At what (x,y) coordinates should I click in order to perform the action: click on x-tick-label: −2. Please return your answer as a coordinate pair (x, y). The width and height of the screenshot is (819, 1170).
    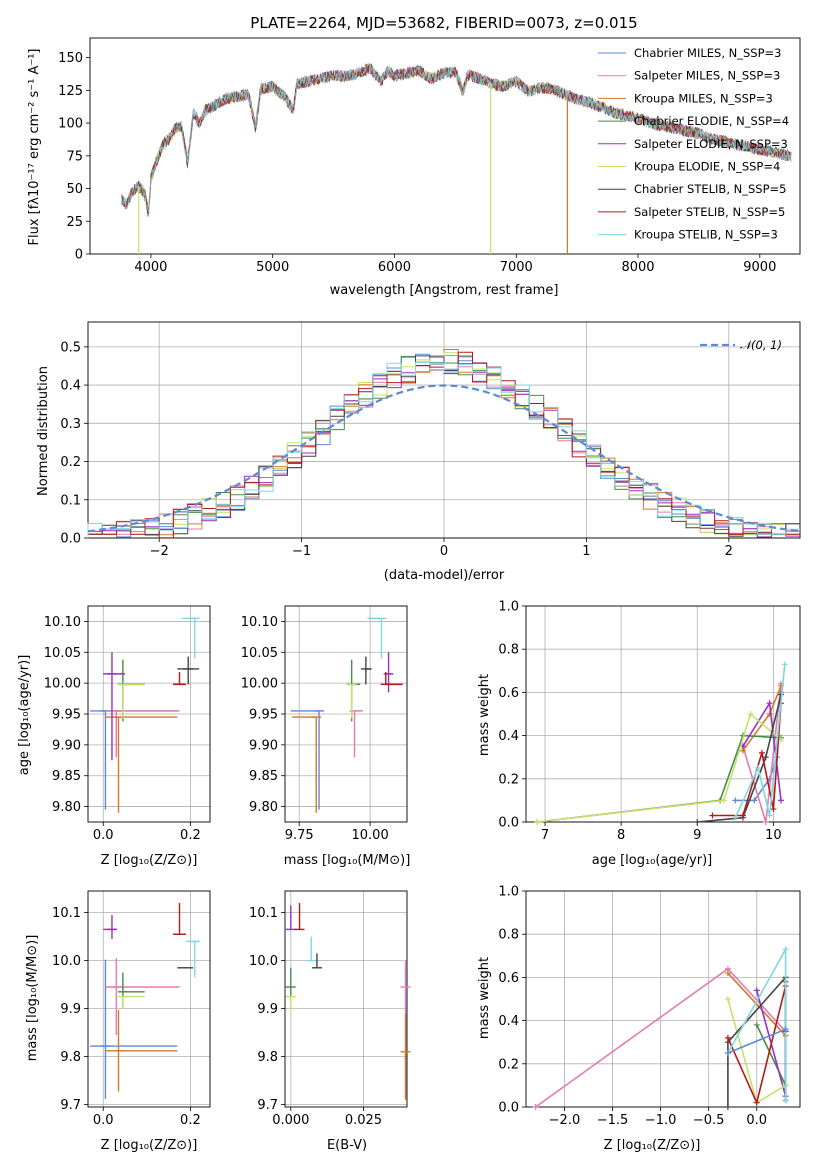
    Looking at the image, I should click on (159, 551).